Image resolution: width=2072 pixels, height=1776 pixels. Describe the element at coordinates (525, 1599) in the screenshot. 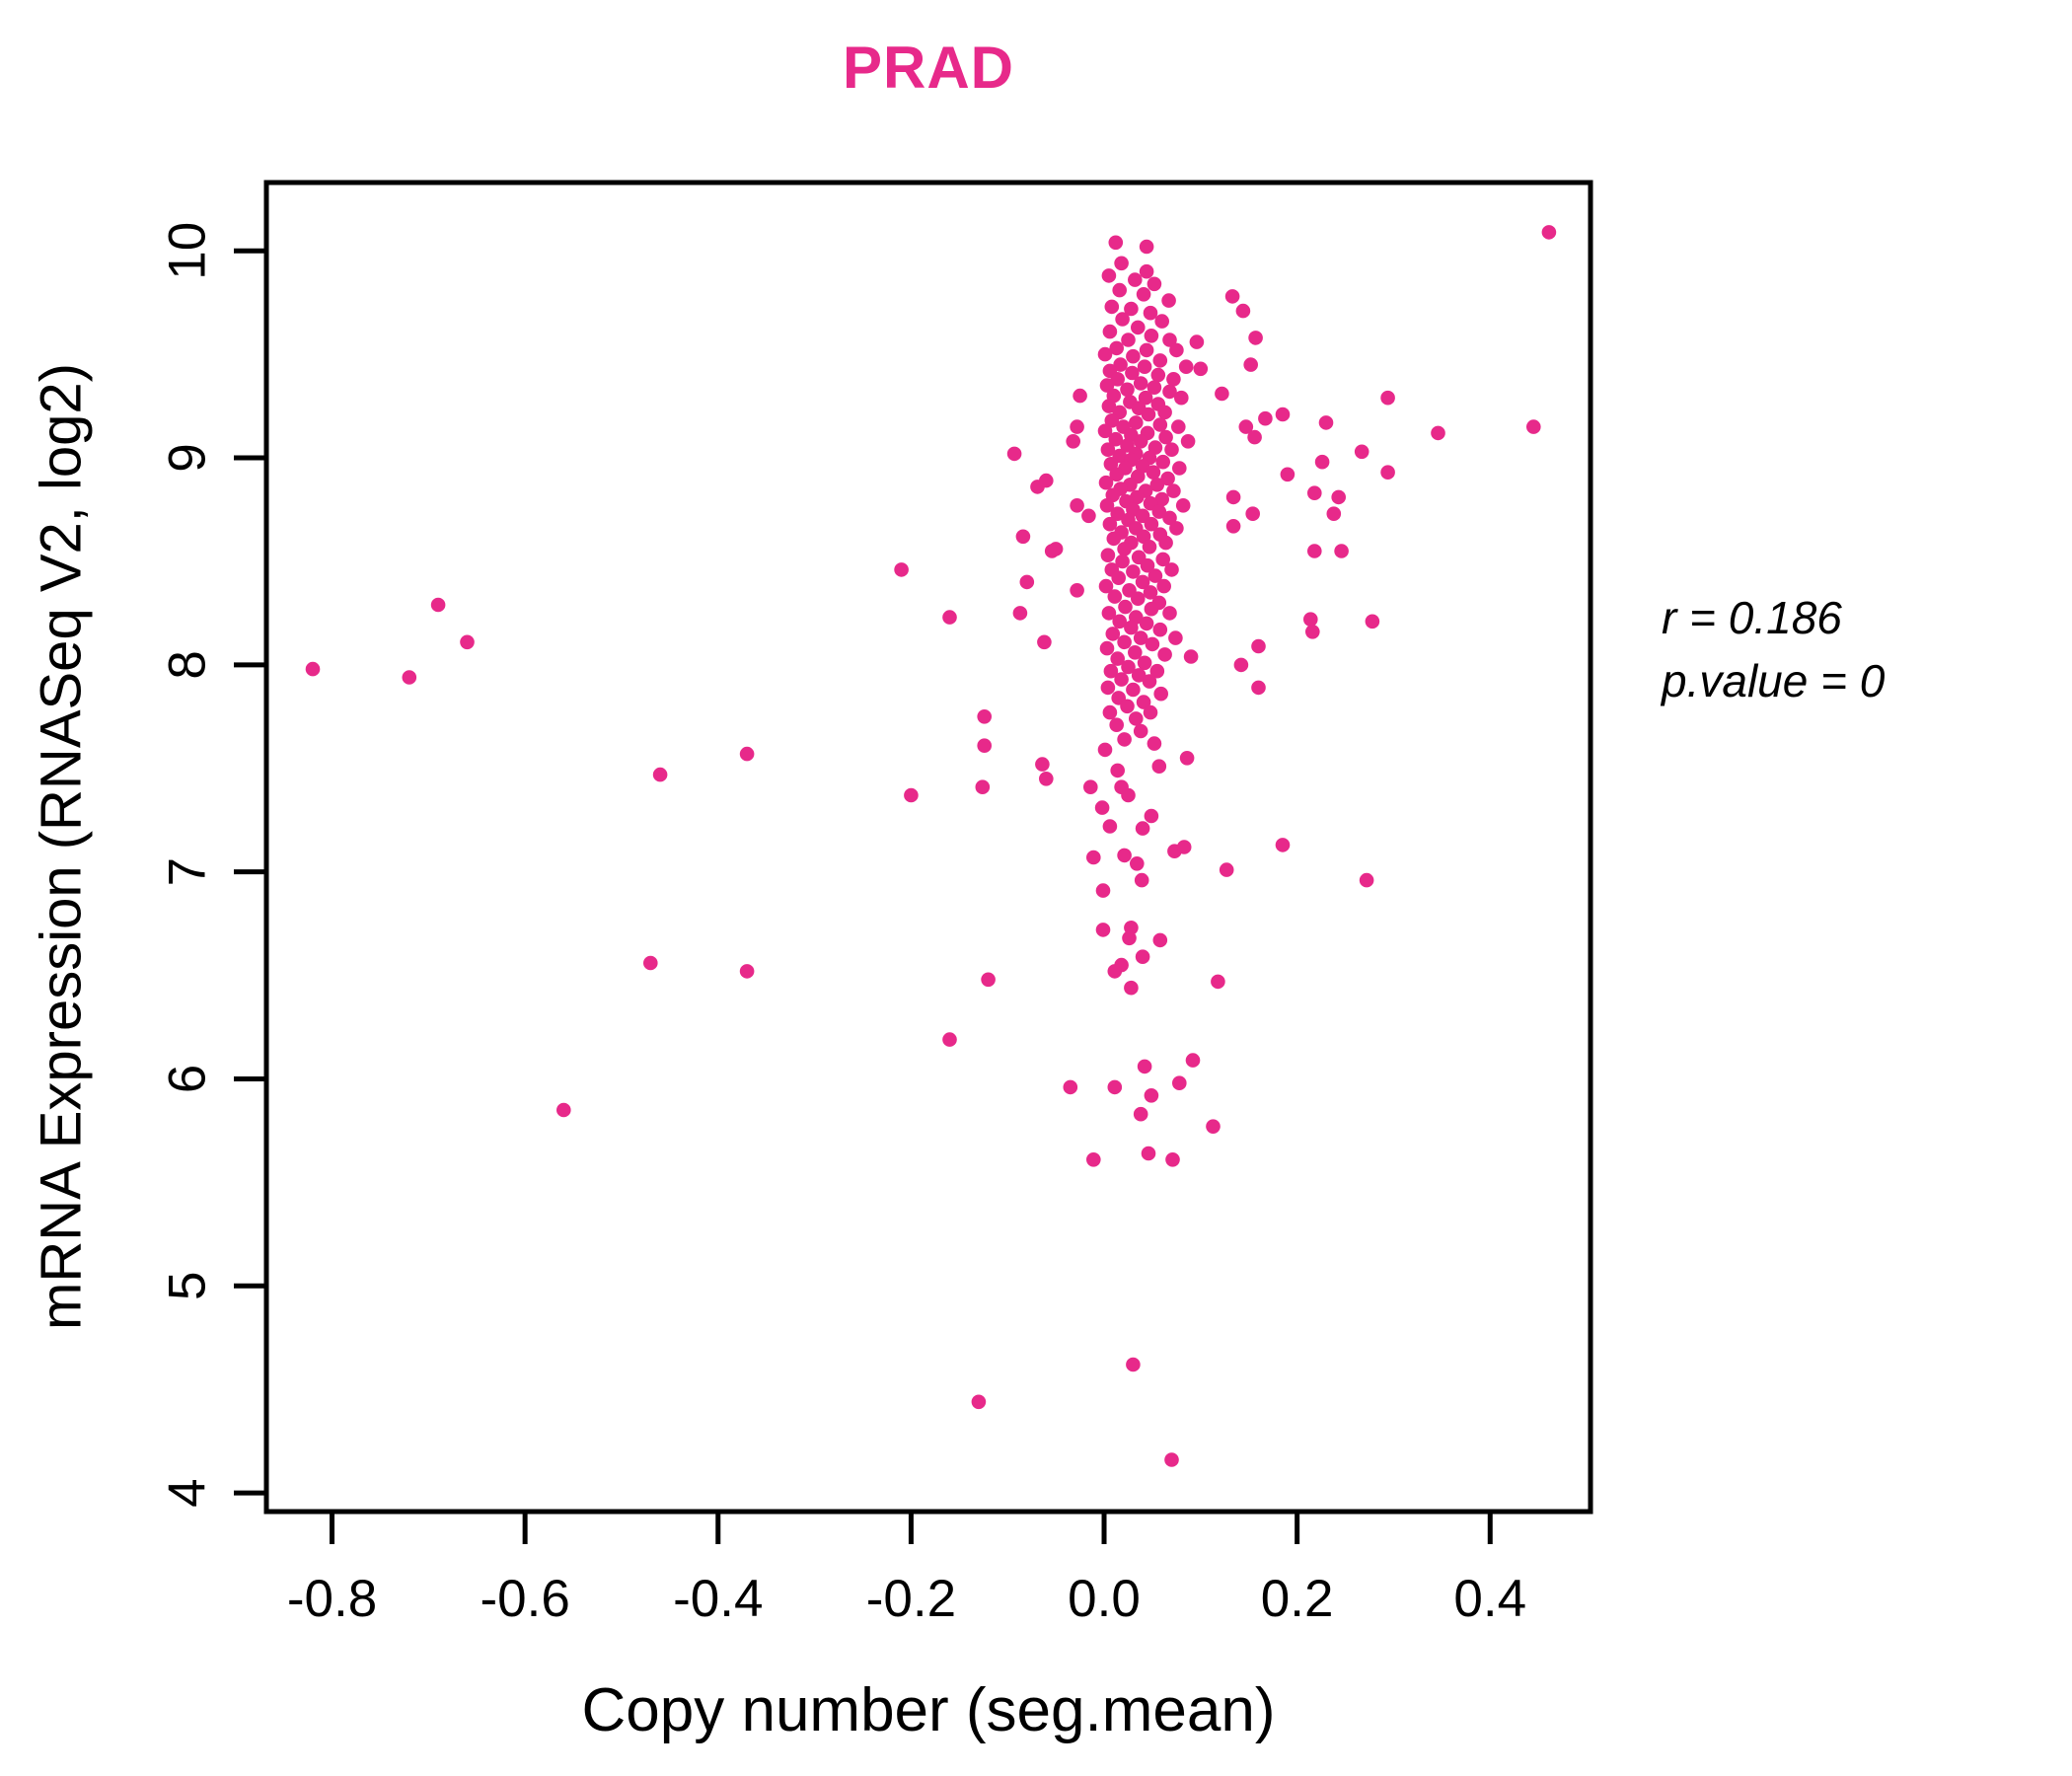

I see `x-axis-tick-label: -0.6` at that location.